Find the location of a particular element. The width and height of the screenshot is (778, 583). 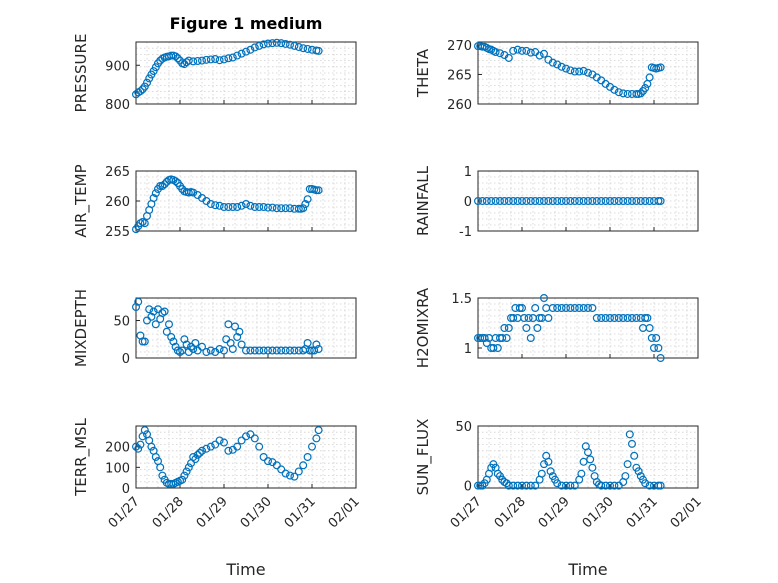

y-tick-label: 900 is located at coordinates (117, 66).